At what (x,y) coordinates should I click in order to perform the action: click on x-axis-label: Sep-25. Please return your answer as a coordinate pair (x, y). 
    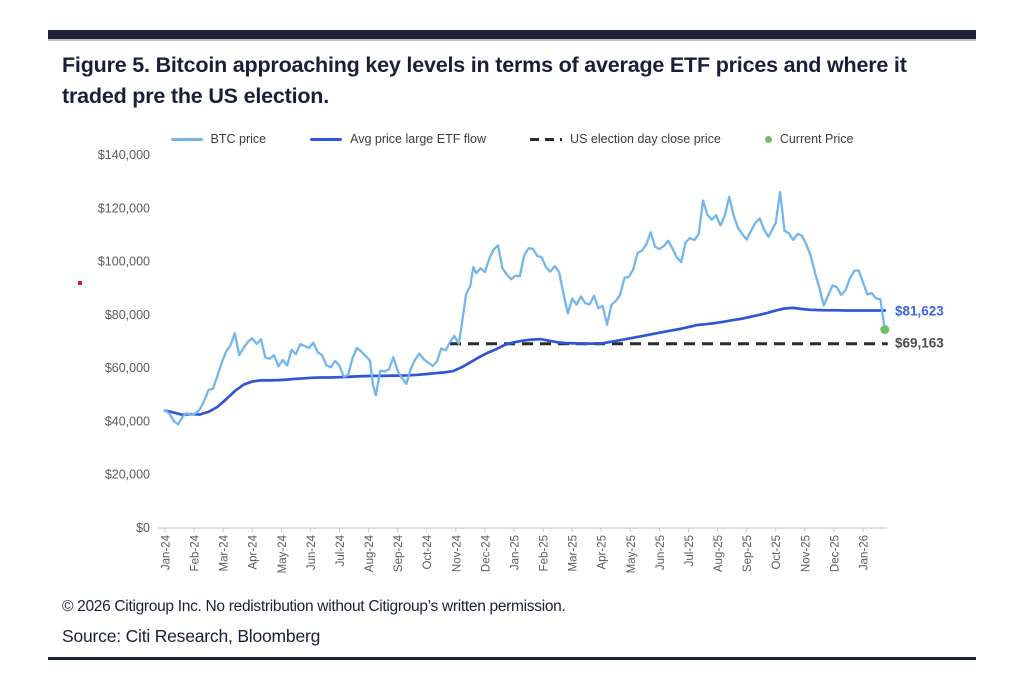
    Looking at the image, I should click on (748, 553).